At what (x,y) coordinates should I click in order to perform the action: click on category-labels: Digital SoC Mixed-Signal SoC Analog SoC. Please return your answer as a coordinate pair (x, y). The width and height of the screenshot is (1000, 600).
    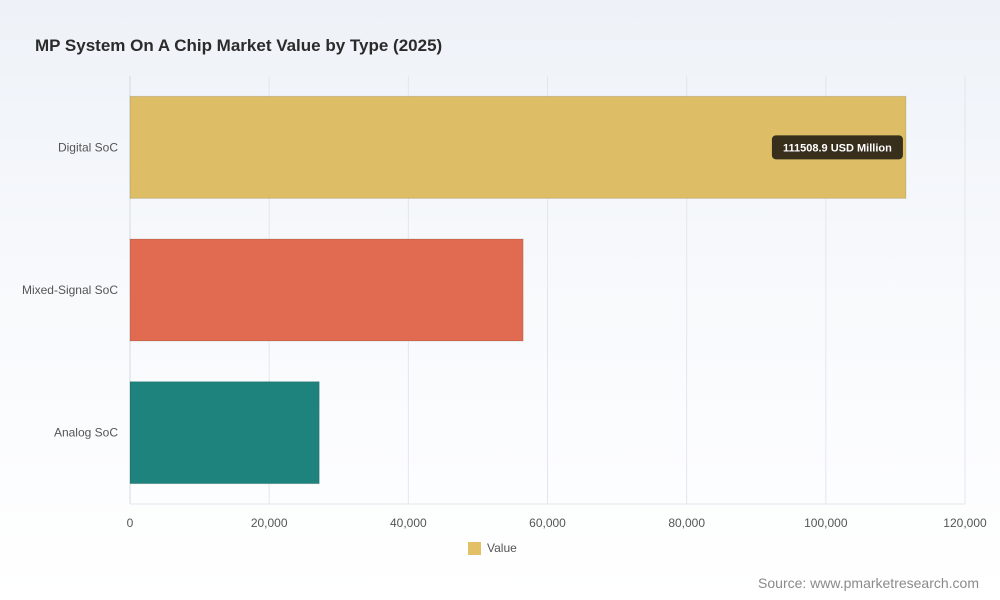
    Looking at the image, I should click on (70, 289).